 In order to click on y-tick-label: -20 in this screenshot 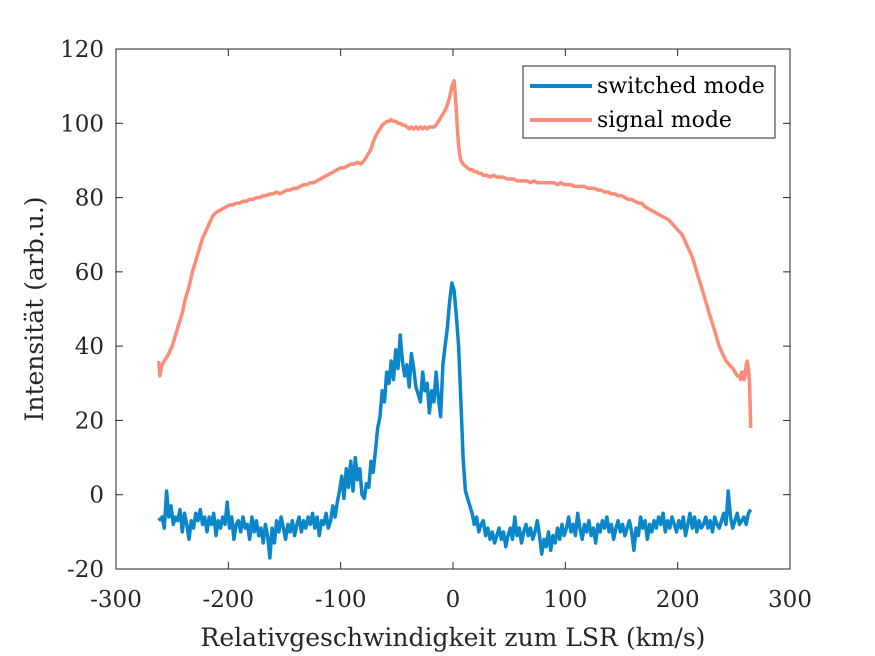, I will do `click(85, 570)`.